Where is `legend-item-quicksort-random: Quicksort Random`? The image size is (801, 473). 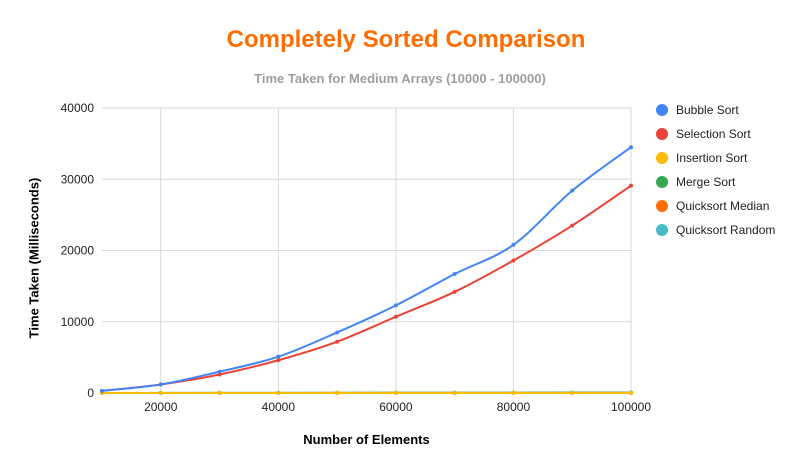 legend-item-quicksort-random: Quicksort Random is located at coordinates (728, 230).